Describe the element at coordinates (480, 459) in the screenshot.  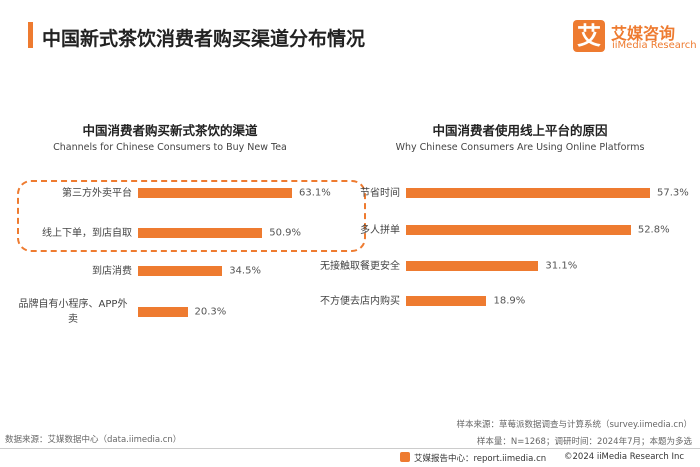
I see `report-center: 艾媒报告中心：report.iimedia.cn` at that location.